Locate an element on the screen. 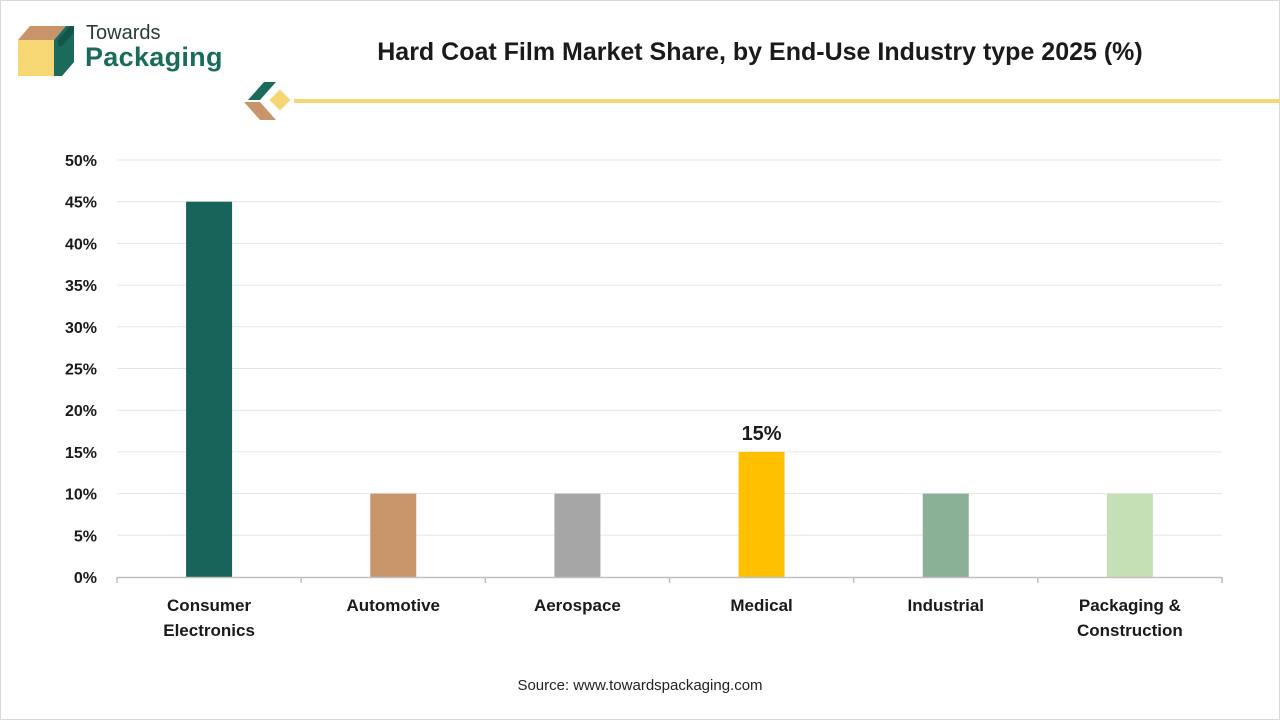 The width and height of the screenshot is (1280, 720). brand-logo is located at coordinates (129, 49).